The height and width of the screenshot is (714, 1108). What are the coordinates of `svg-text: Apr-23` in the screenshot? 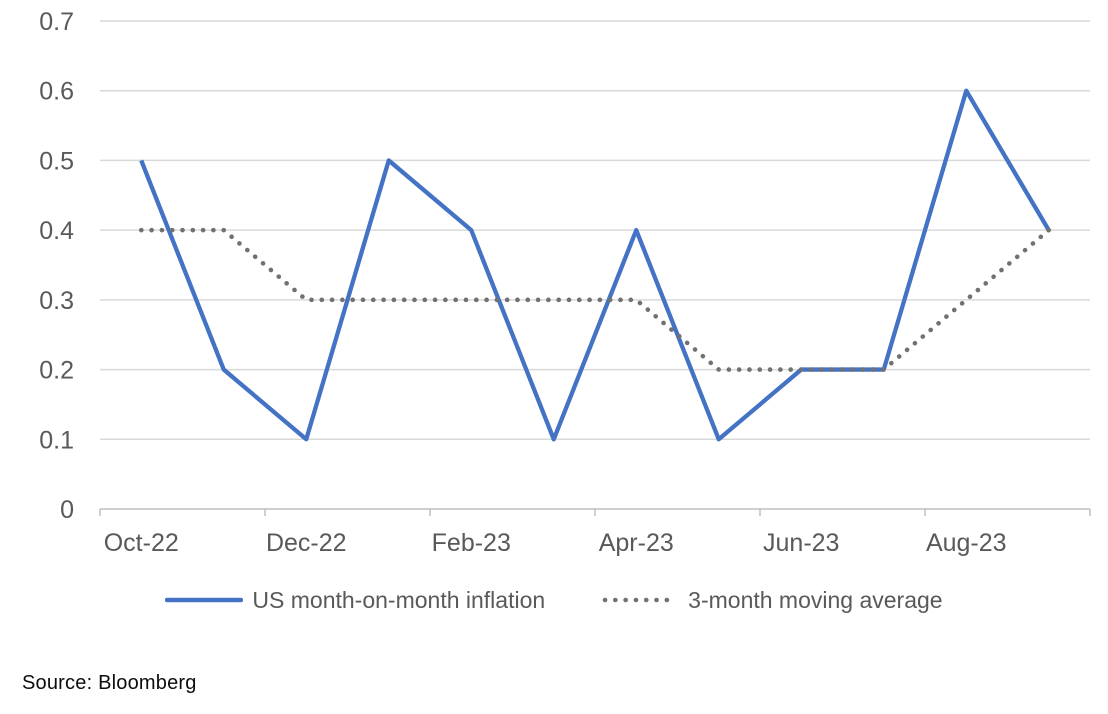 It's located at (636, 543).